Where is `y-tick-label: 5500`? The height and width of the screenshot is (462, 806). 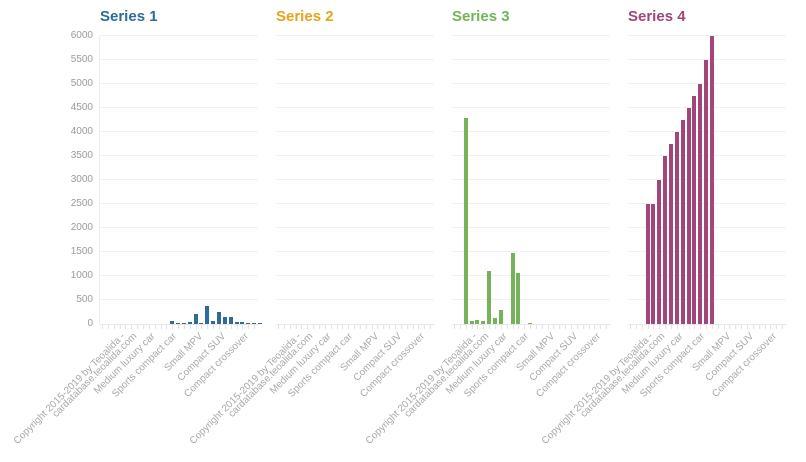 y-tick-label: 5500 is located at coordinates (81, 59).